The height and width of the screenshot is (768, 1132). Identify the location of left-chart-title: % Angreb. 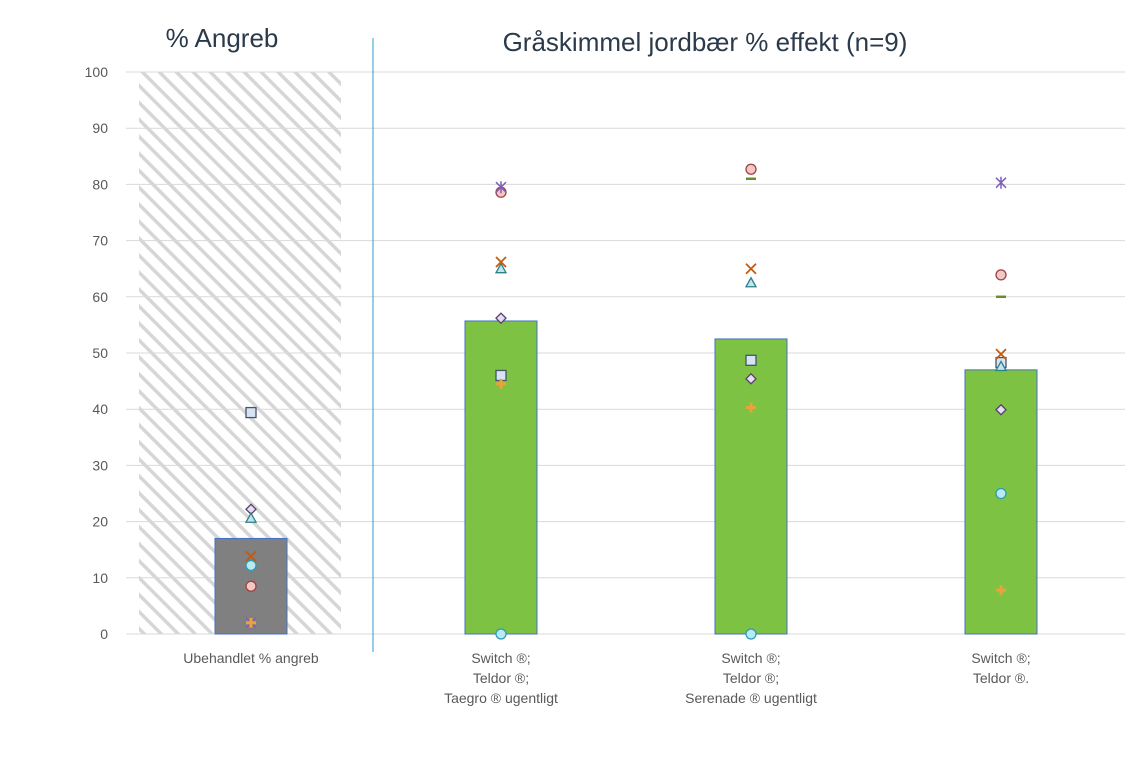
(222, 38).